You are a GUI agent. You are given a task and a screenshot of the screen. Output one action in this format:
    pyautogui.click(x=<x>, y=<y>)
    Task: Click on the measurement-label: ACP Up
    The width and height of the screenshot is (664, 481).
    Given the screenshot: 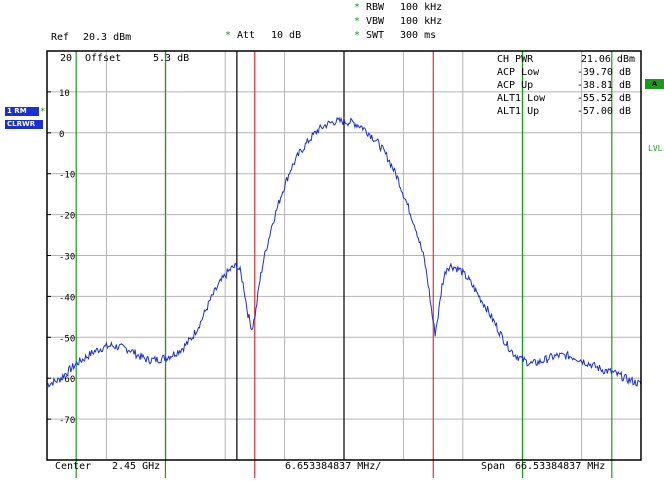 What is the action you would take?
    pyautogui.click(x=515, y=85)
    